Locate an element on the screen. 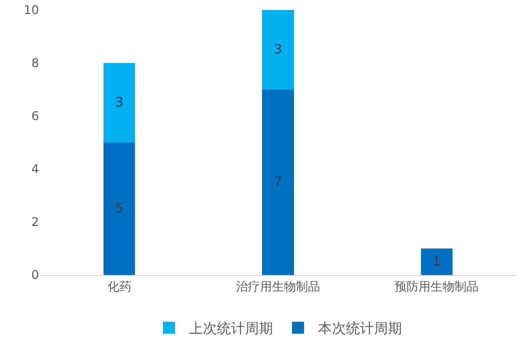  x-tick-label: 治疗用生物制品 is located at coordinates (278, 286).